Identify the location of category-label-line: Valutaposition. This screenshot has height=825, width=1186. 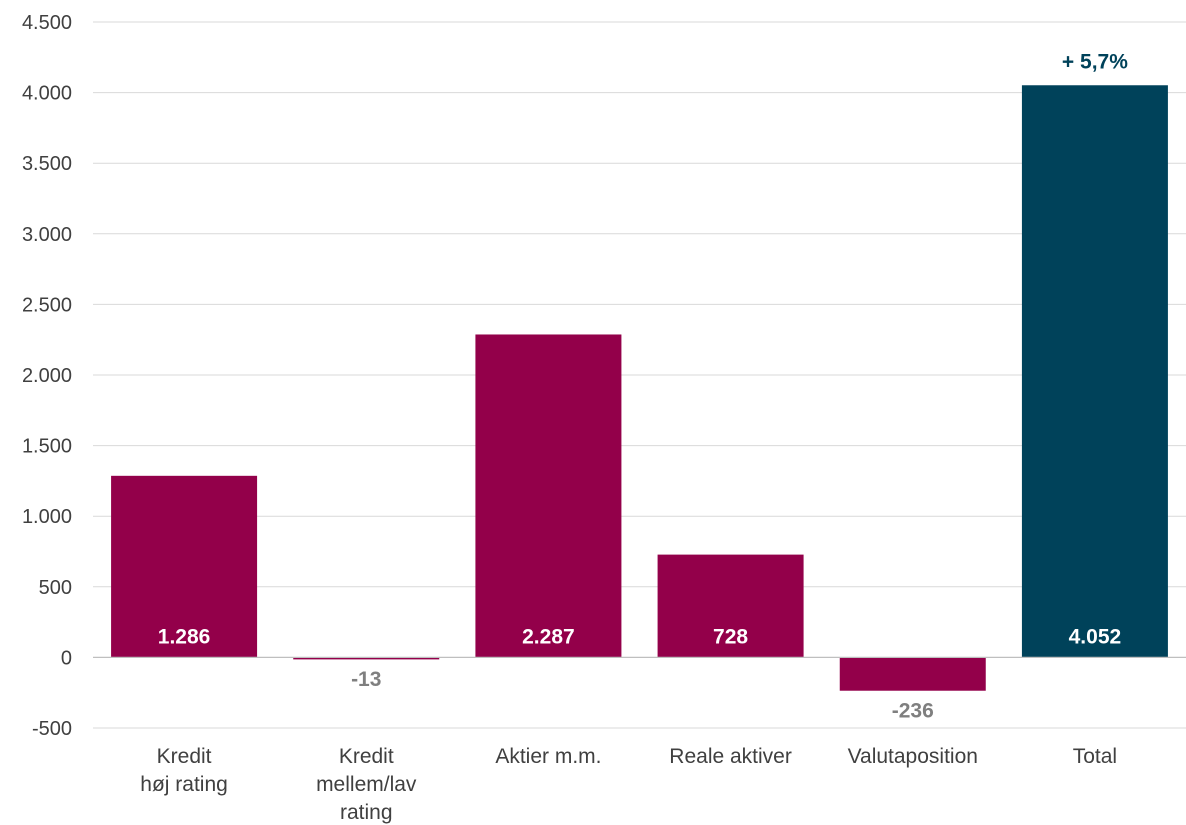
(913, 756).